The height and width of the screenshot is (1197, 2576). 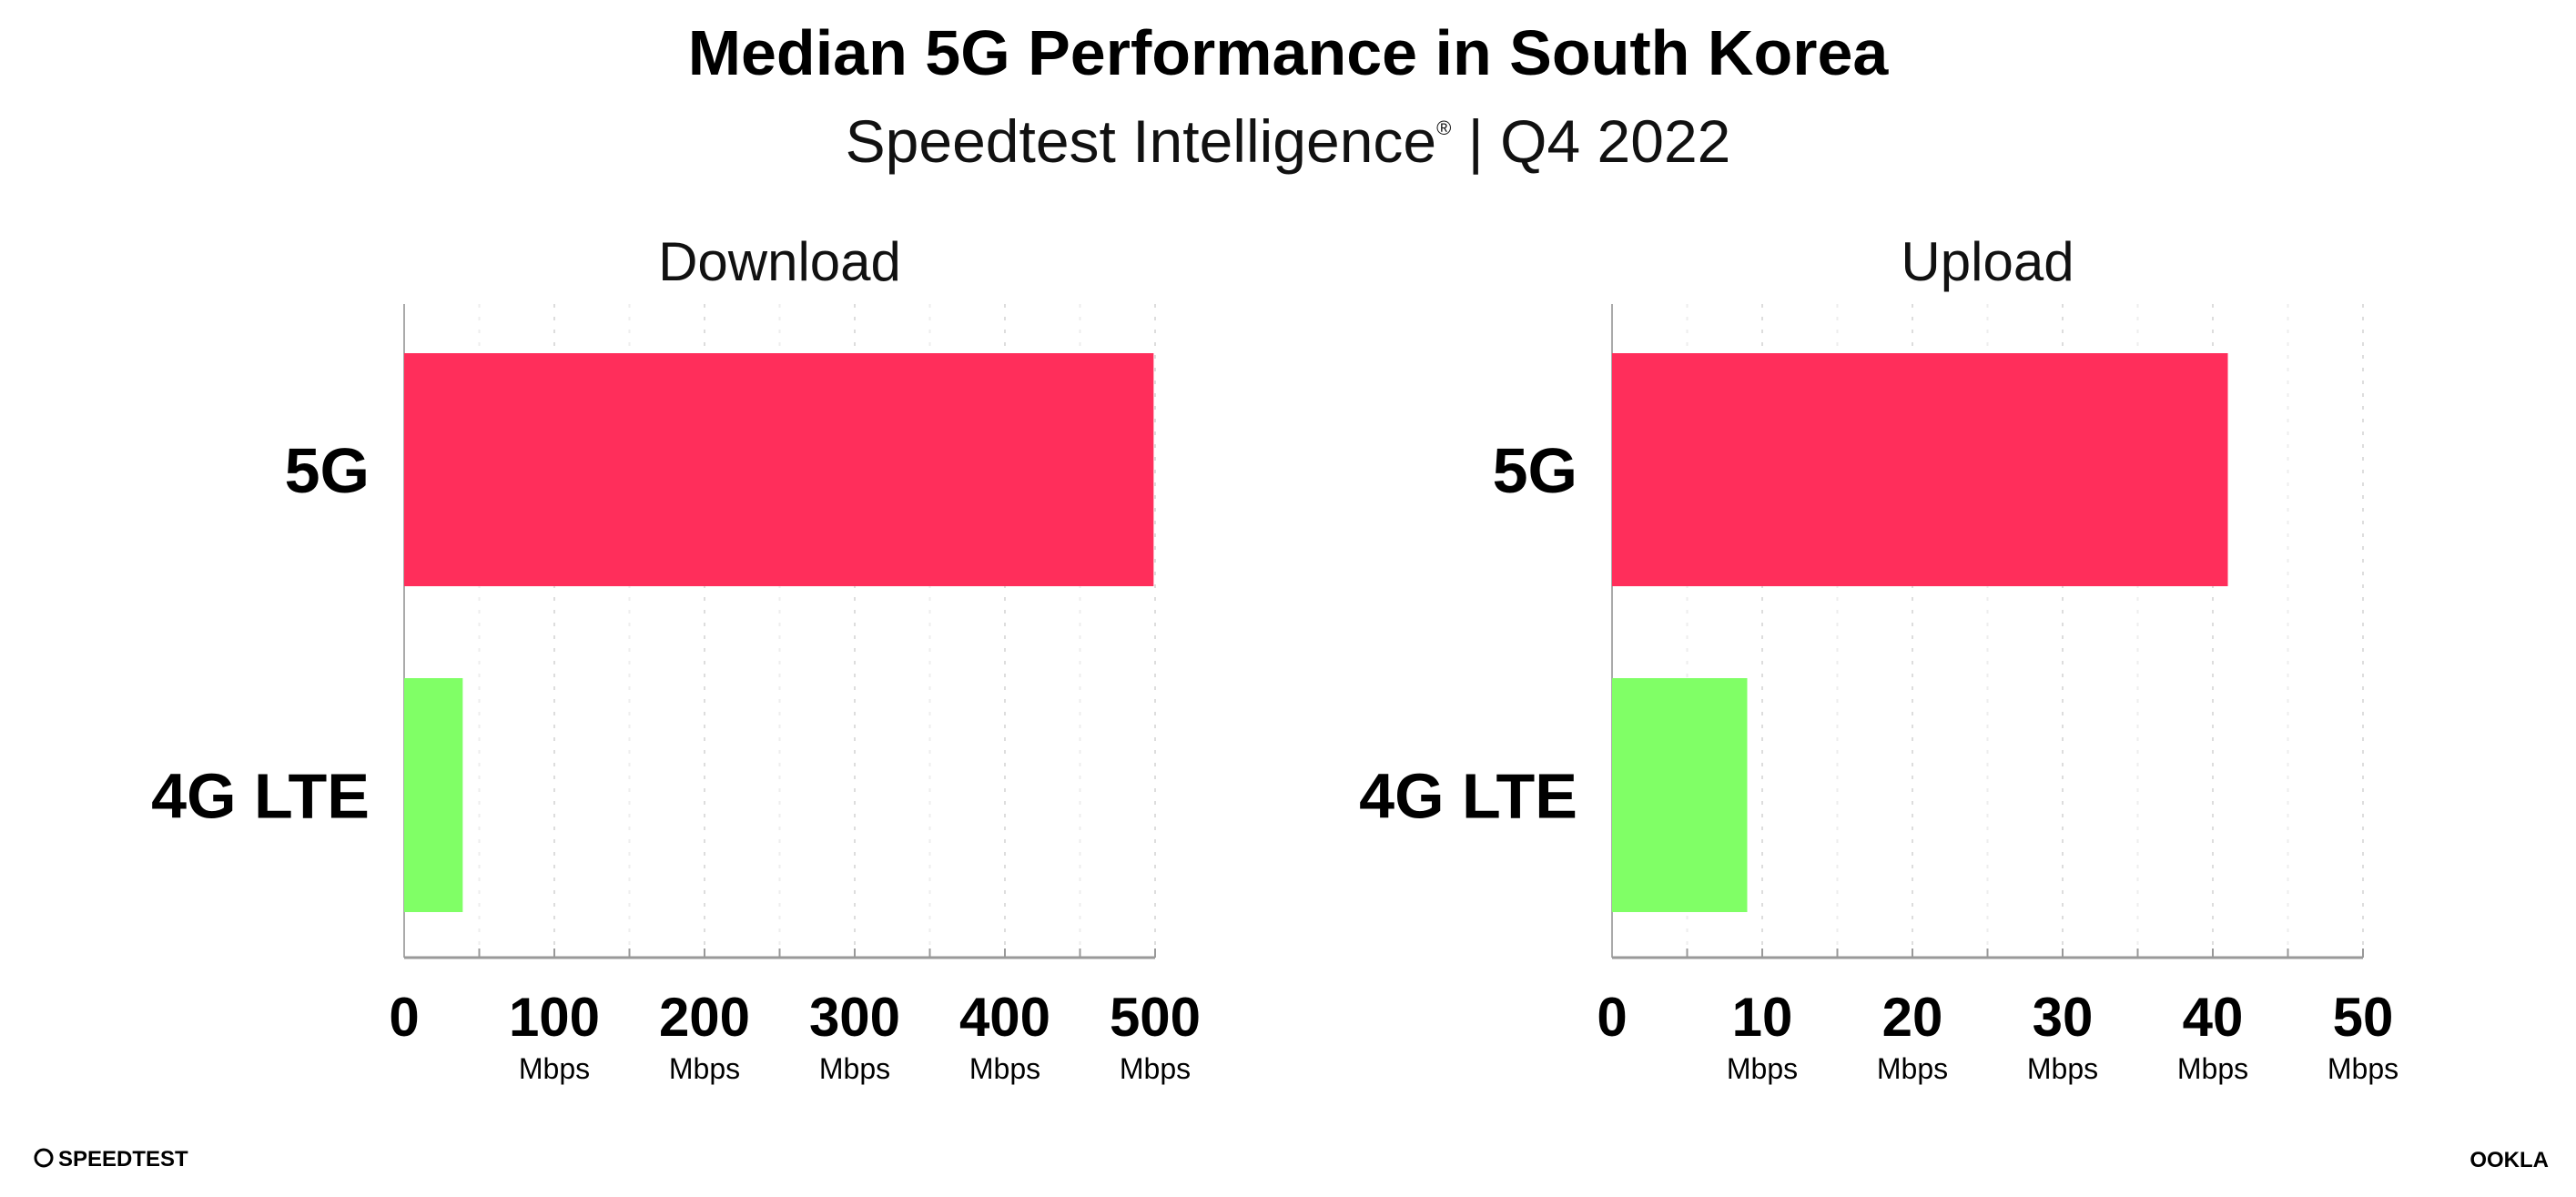 I want to click on subtitle-period: | Q4 2022, so click(x=1590, y=141).